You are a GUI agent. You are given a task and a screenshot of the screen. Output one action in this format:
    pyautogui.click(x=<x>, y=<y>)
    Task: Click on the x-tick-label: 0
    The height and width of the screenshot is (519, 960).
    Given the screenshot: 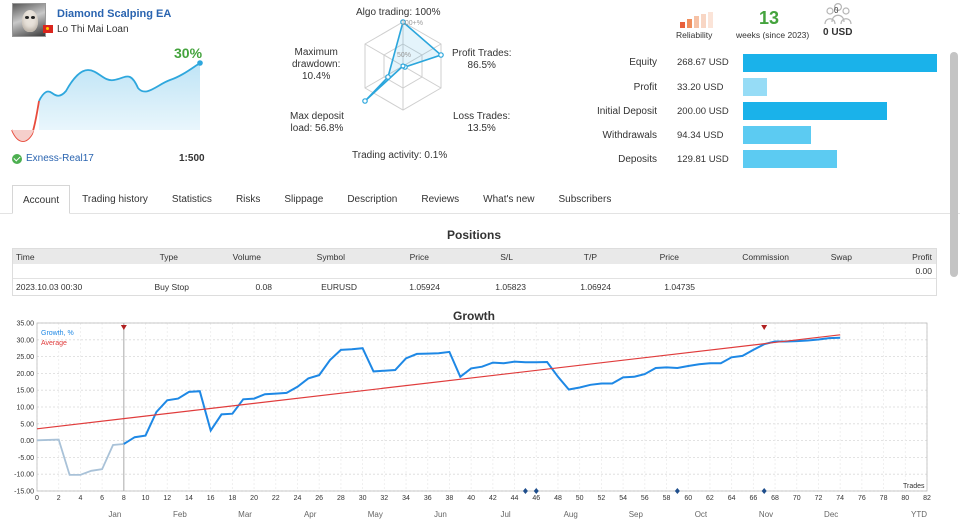 What is the action you would take?
    pyautogui.click(x=37, y=498)
    